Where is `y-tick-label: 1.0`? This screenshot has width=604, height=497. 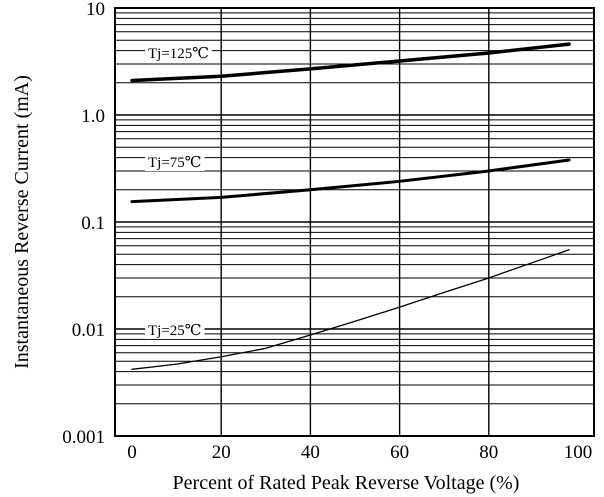
y-tick-label: 1.0 is located at coordinates (93, 116).